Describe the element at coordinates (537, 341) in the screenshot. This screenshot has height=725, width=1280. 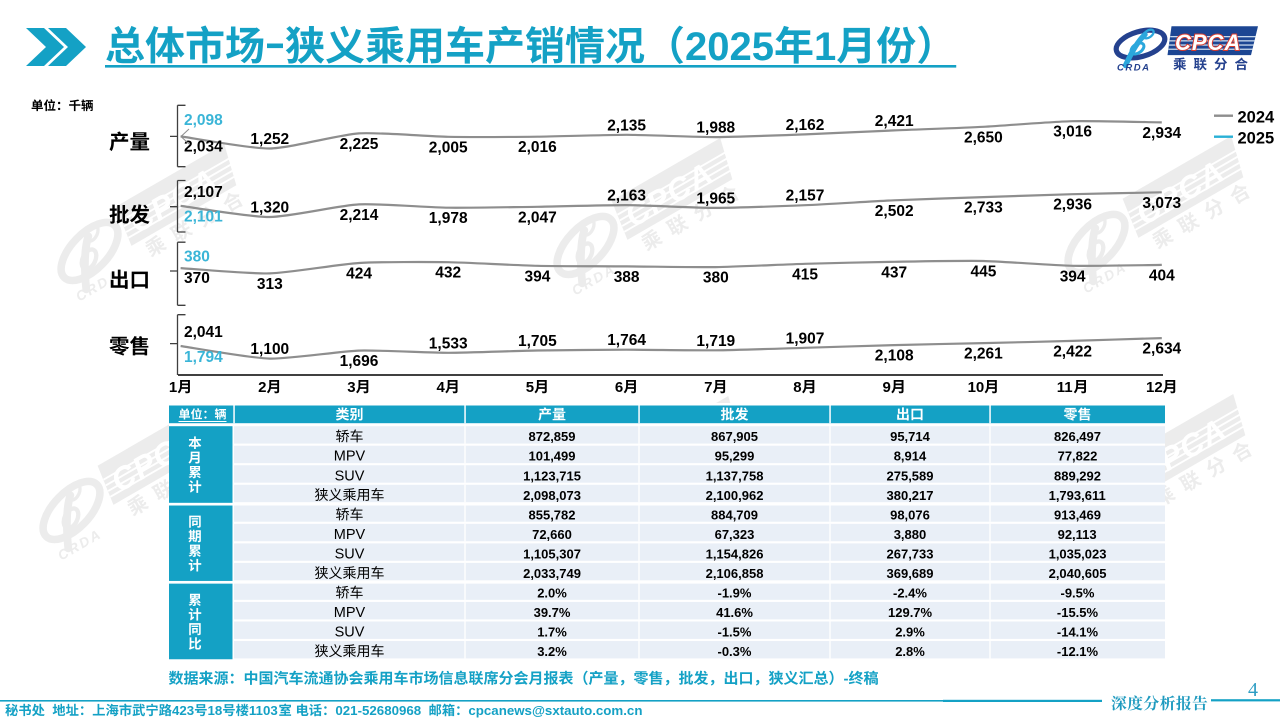
I see `svg-text: 1,705` at that location.